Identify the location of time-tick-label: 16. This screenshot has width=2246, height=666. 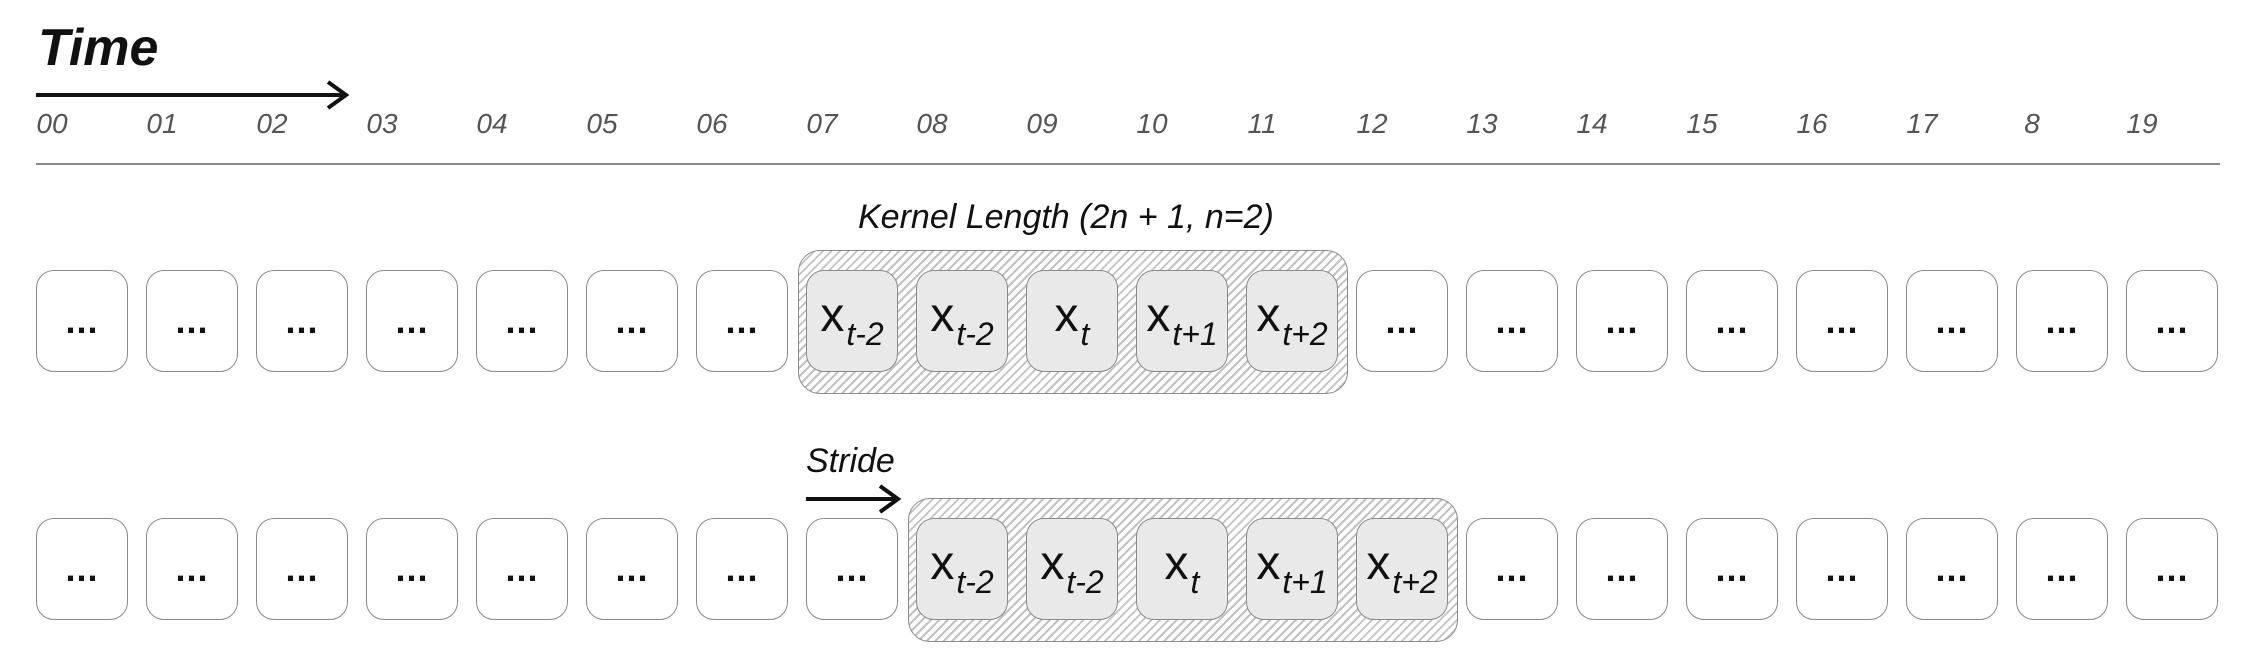
(1812, 123).